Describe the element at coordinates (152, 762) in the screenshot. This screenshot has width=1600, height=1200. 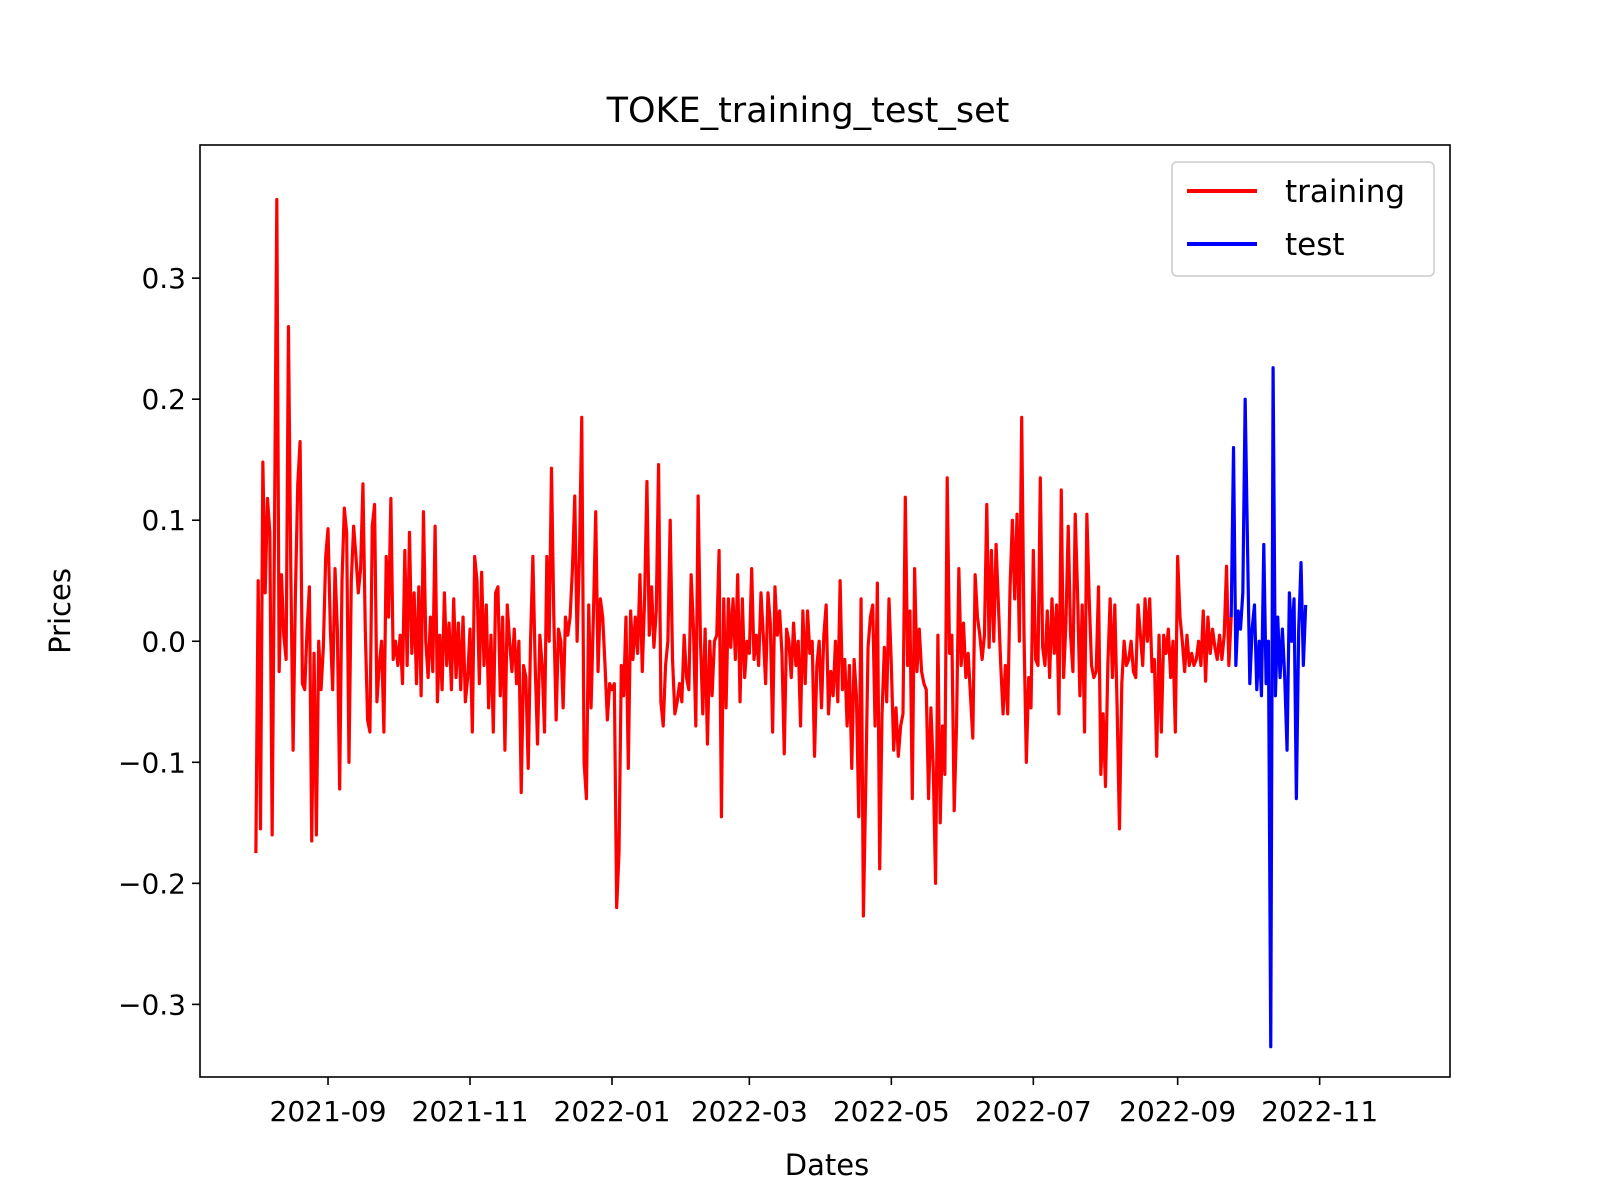
I see `y-tick-label: −0.1` at that location.